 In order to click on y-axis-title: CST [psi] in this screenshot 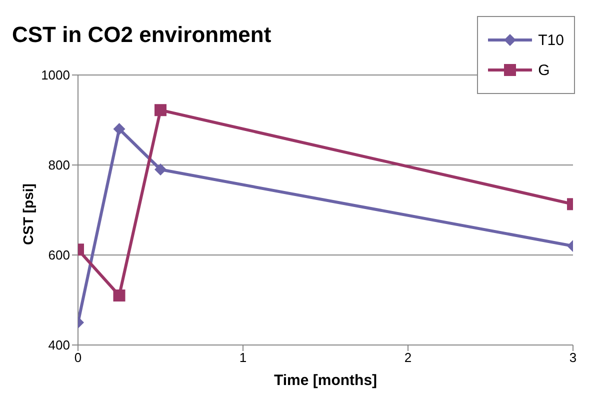, I will do `click(28, 214)`.